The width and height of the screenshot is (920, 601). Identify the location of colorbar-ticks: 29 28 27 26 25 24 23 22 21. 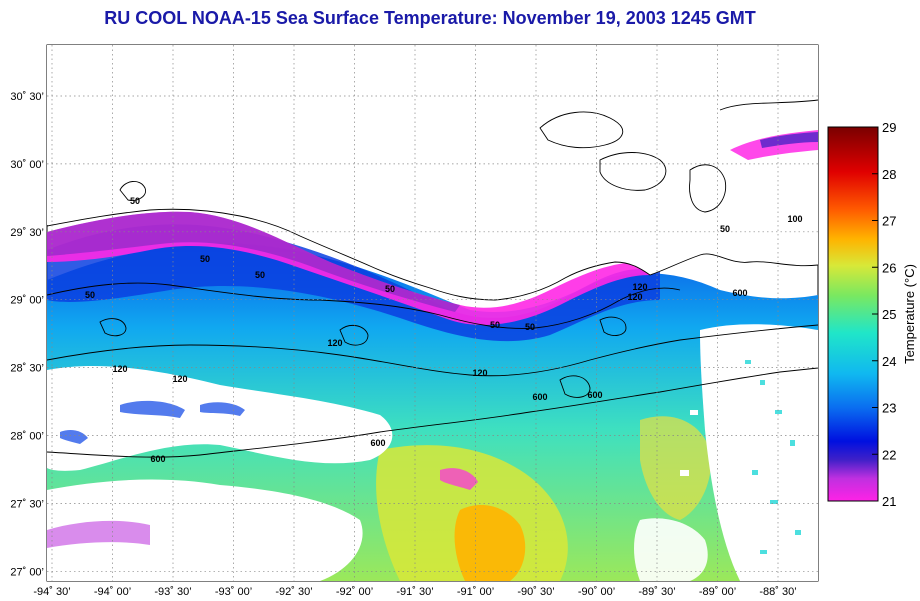
(884, 314).